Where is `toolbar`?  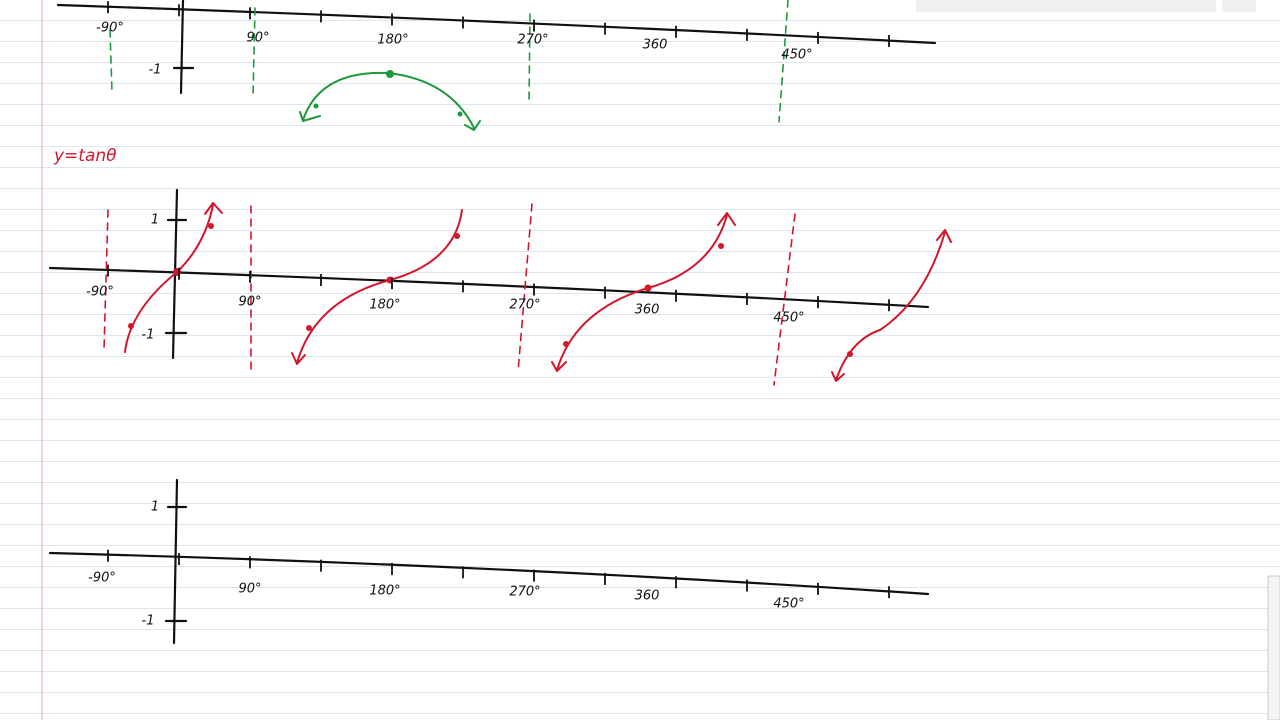 toolbar is located at coordinates (1066, 6).